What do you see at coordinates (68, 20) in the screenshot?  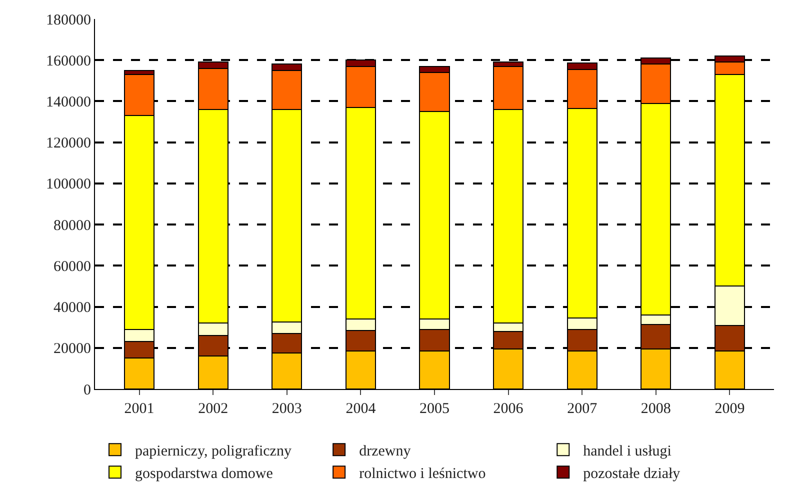 I see `y-tick-label: 180000` at bounding box center [68, 20].